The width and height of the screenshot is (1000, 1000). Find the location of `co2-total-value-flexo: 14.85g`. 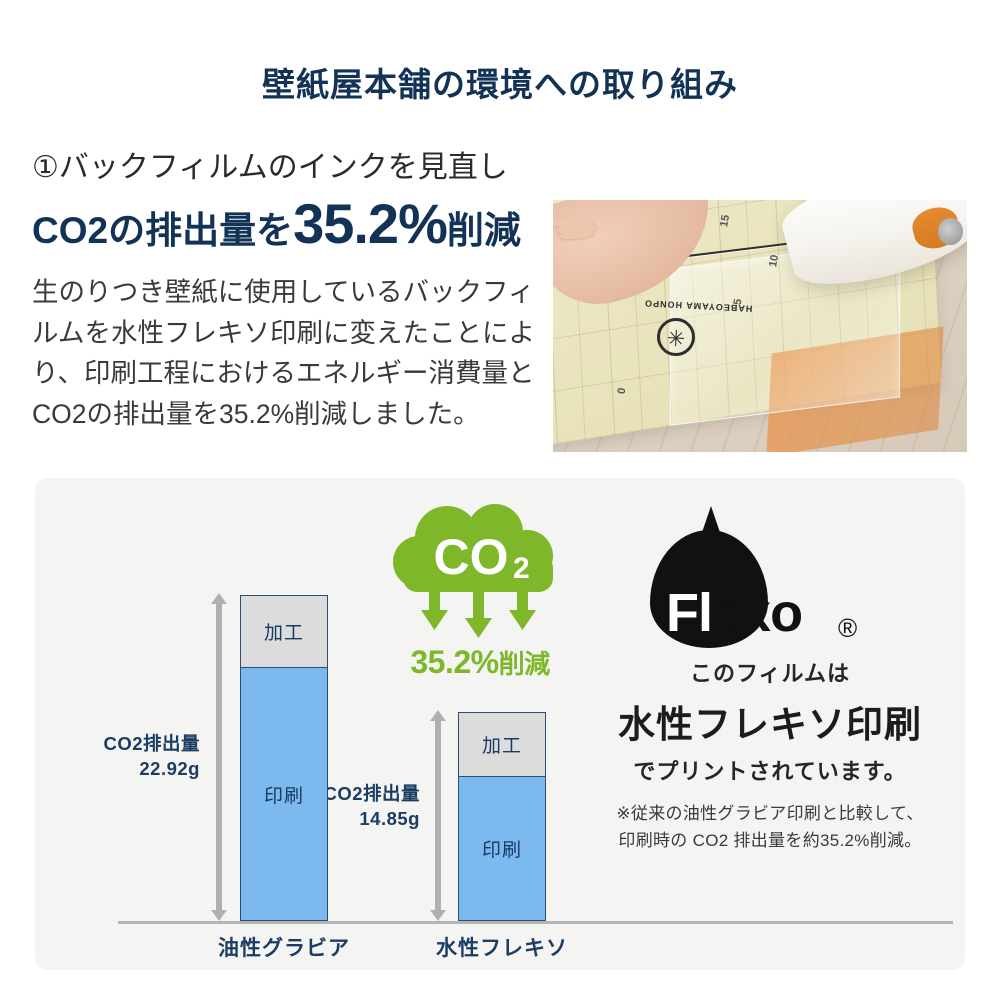

co2-total-value-flexo: 14.85g is located at coordinates (389, 818).